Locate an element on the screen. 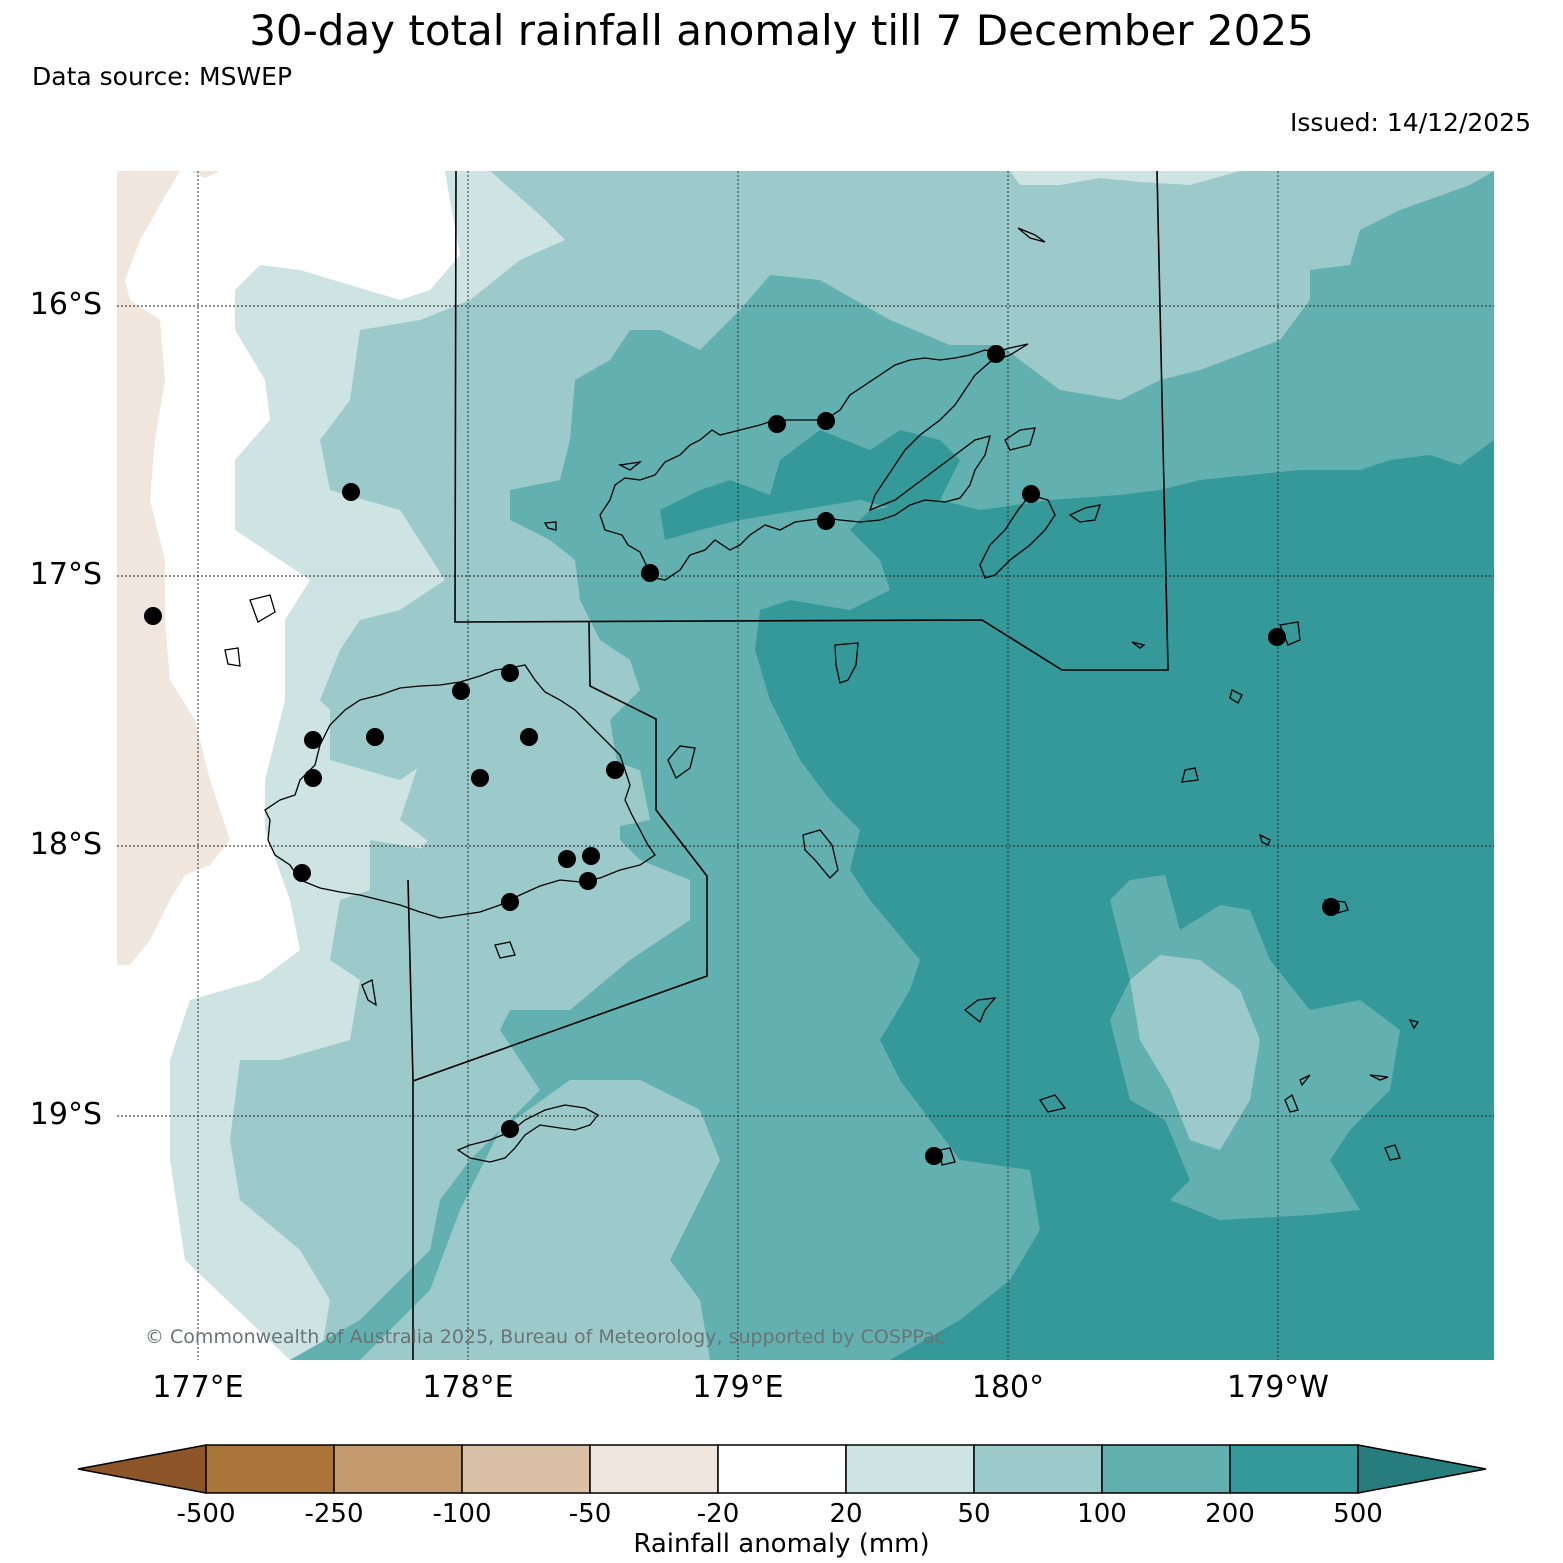 Image resolution: width=1563 pixels, height=1563 pixels. issued-date: Issued: 14/12/2025 is located at coordinates (1410, 122).